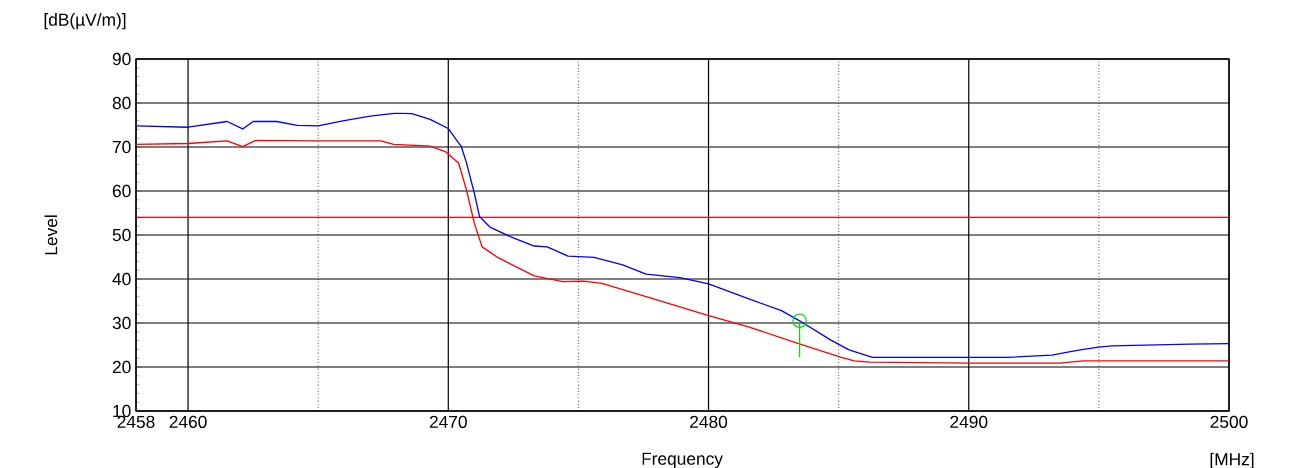 Image resolution: width=1299 pixels, height=468 pixels. I want to click on y-tick-label: 60, so click(121, 191).